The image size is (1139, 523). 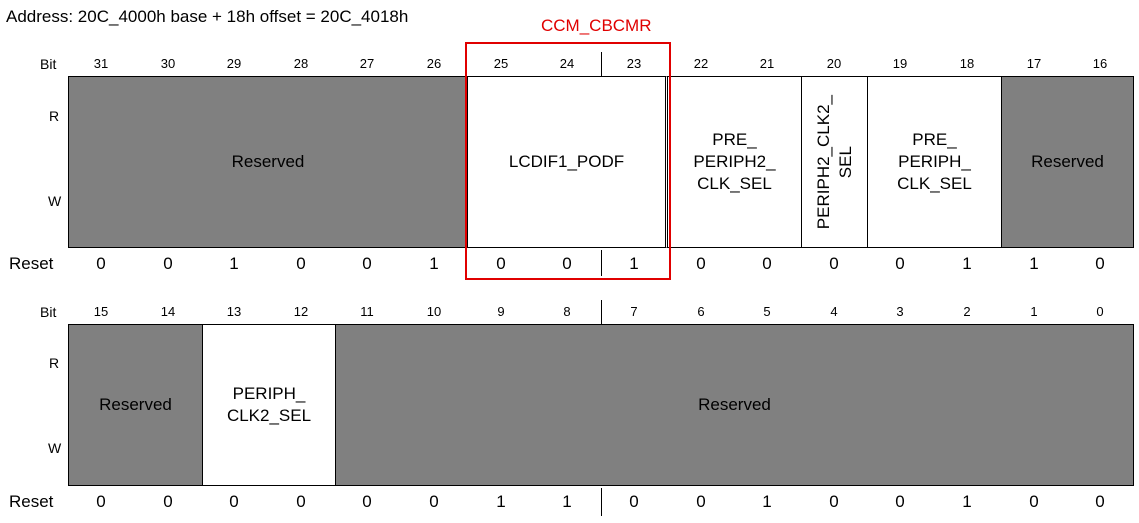 I want to click on field-label: PERIPH_ CLK2_SEL, so click(x=269, y=404).